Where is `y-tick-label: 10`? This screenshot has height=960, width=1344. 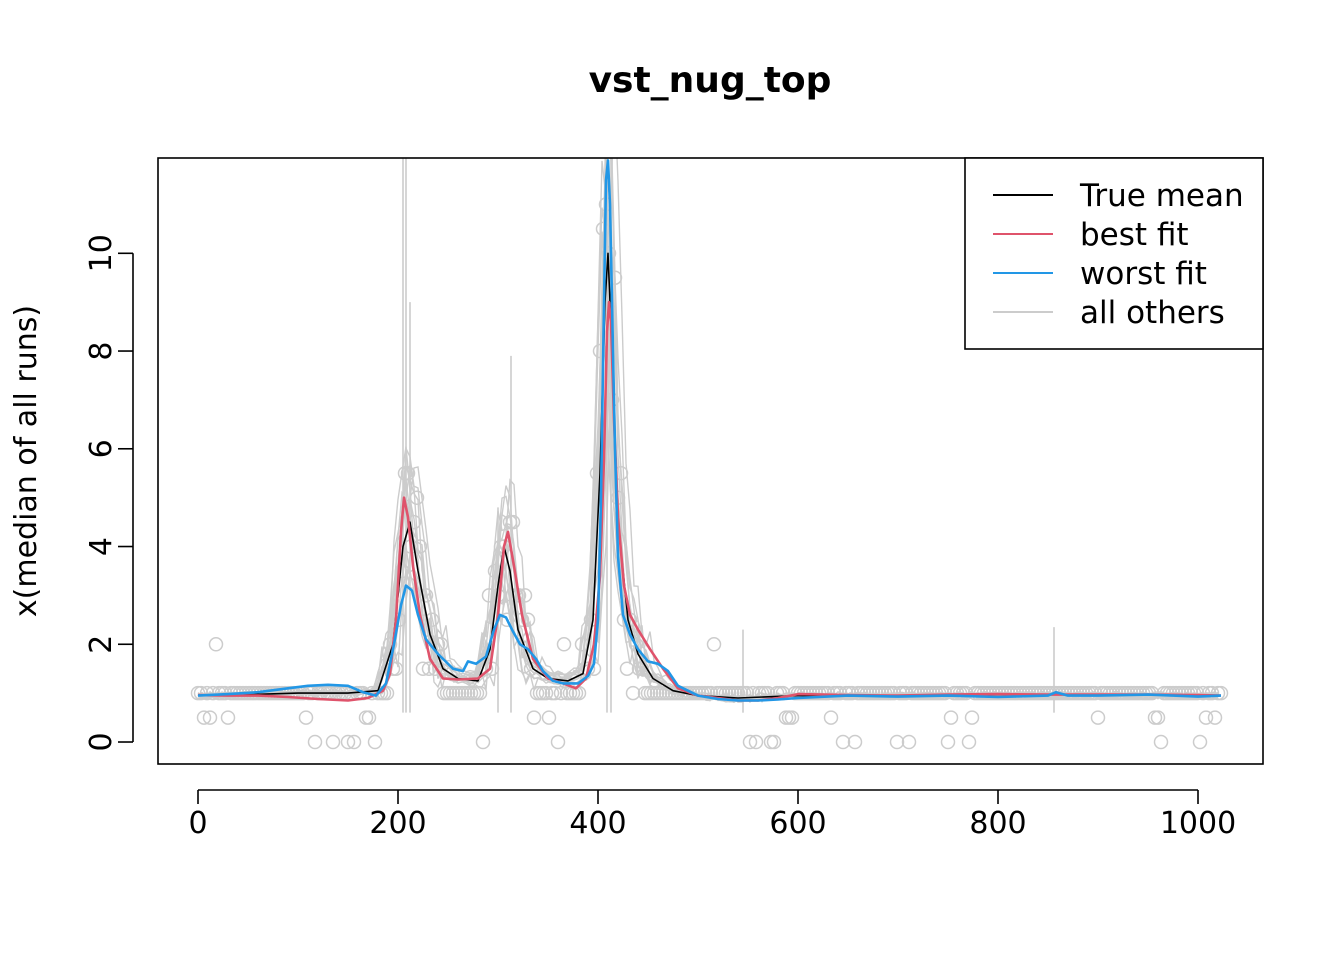 y-tick-label: 10 is located at coordinates (101, 253).